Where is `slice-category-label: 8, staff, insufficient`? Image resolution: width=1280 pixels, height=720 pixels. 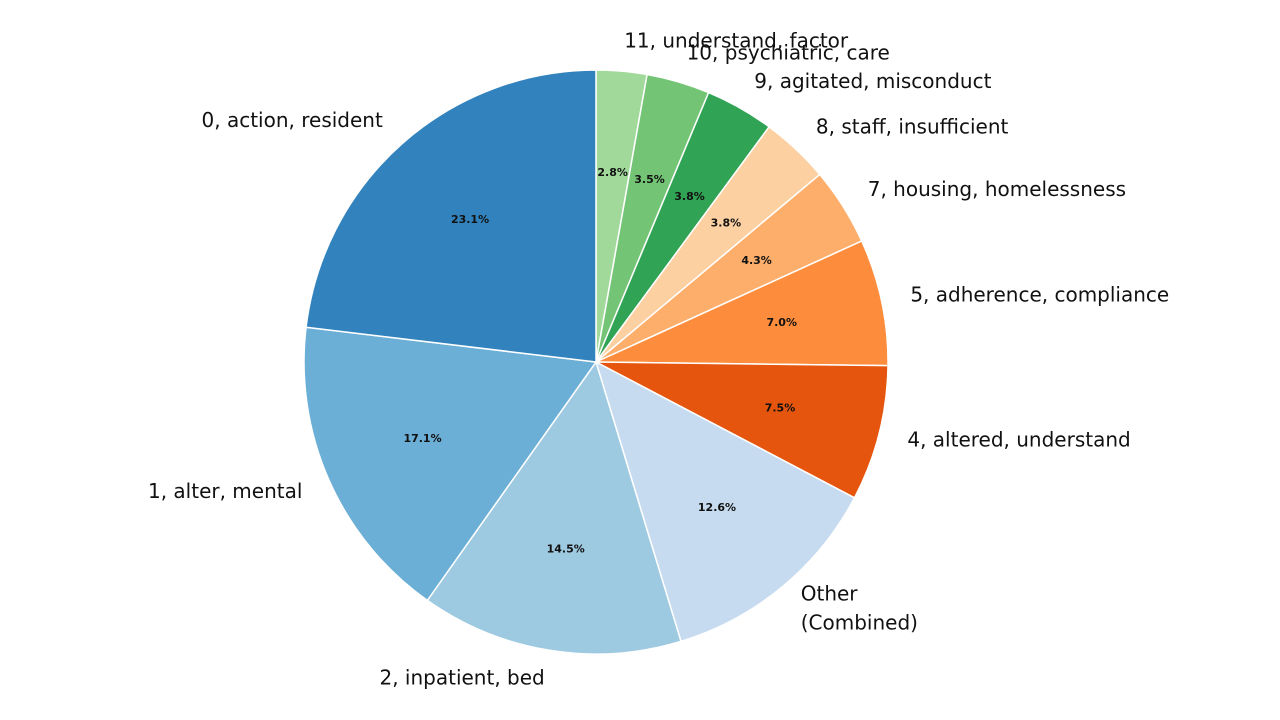
slice-category-label: 8, staff, insufficient is located at coordinates (912, 126).